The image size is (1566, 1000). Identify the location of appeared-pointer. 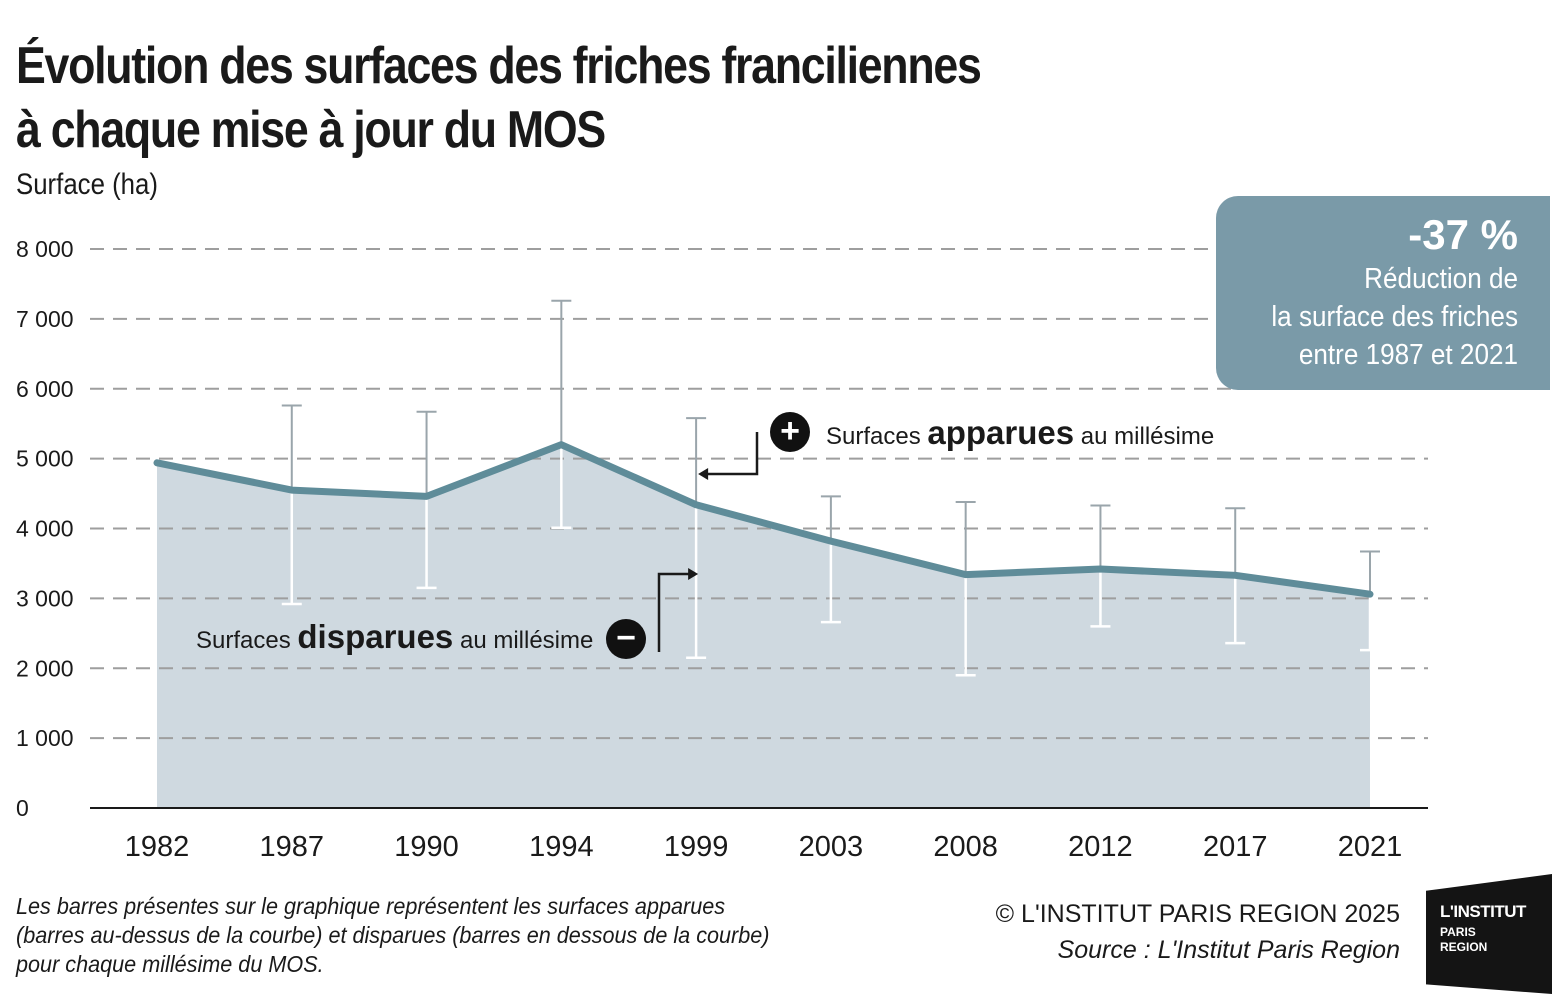
(731, 454).